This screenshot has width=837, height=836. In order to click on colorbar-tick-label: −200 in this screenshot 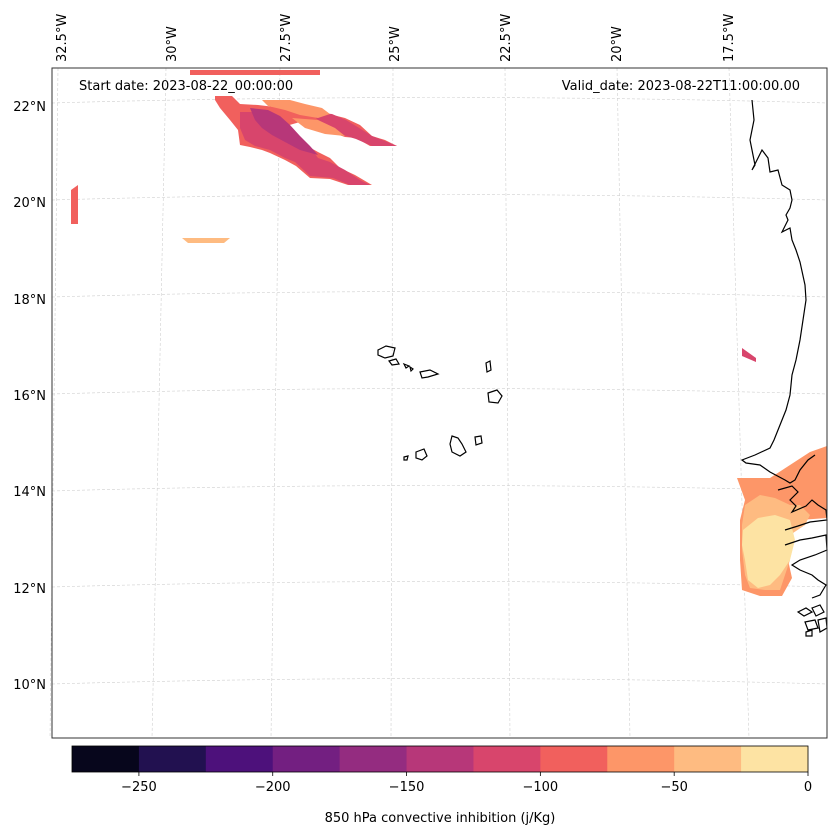, I will do `click(273, 787)`.